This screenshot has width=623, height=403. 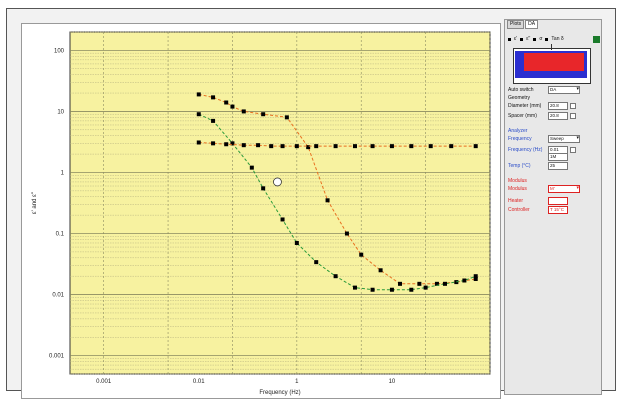 I want to click on series-legend: ε' ε'' σ Tan δ, so click(x=554, y=39).